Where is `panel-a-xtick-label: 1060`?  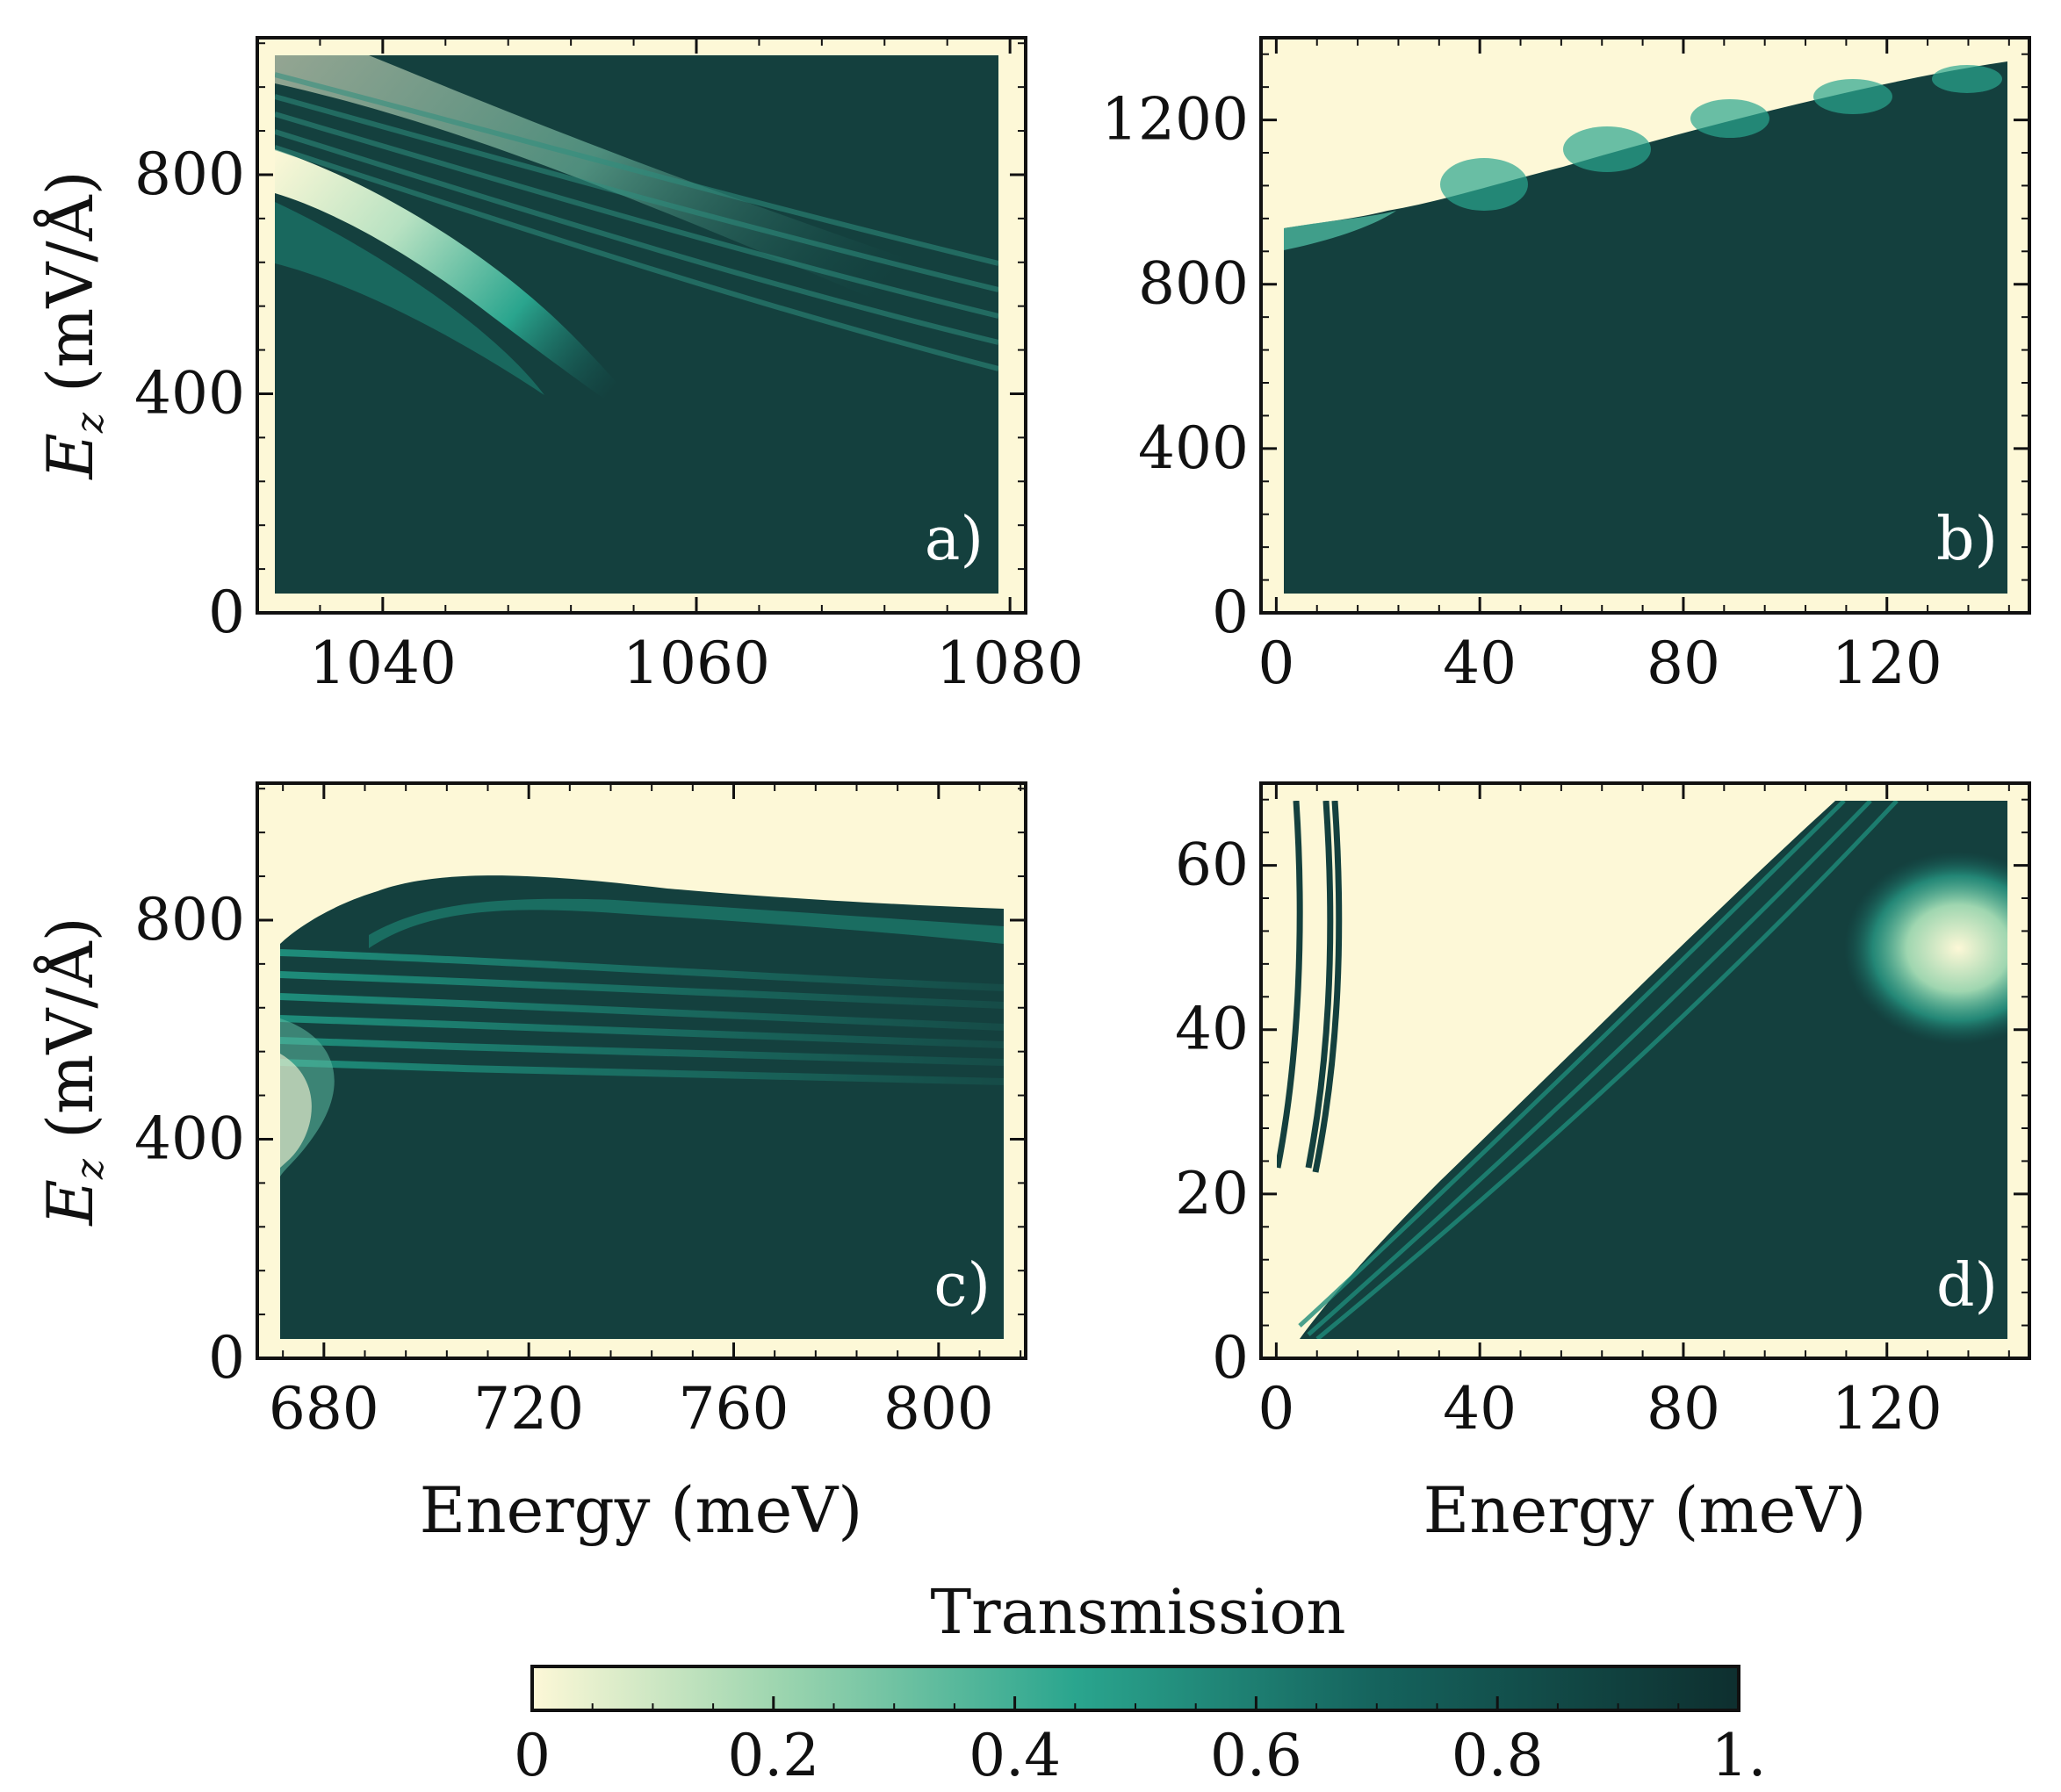 panel-a-xtick-label: 1060 is located at coordinates (696, 663).